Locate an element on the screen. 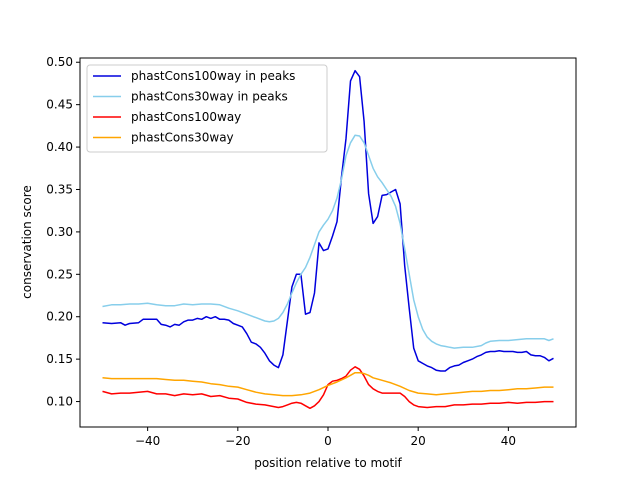 The width and height of the screenshot is (640, 480). y-axis: 0.10 0.15 0.20 0.25 0.30 0.35 0.40 0.45 0.50 is located at coordinates (63, 232).